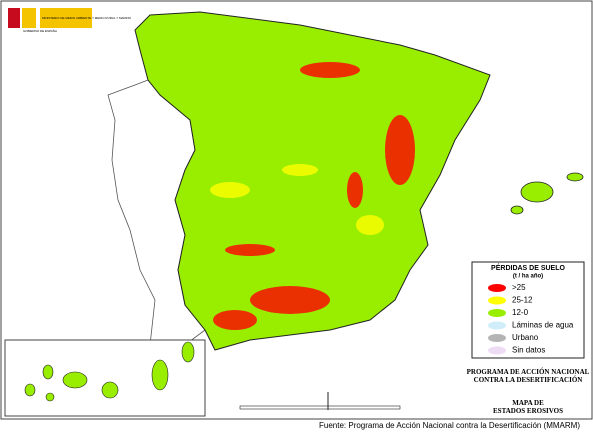 The width and height of the screenshot is (593, 434). I want to click on legend-title: PÉRDIDAS DE SUELO, so click(528, 267).